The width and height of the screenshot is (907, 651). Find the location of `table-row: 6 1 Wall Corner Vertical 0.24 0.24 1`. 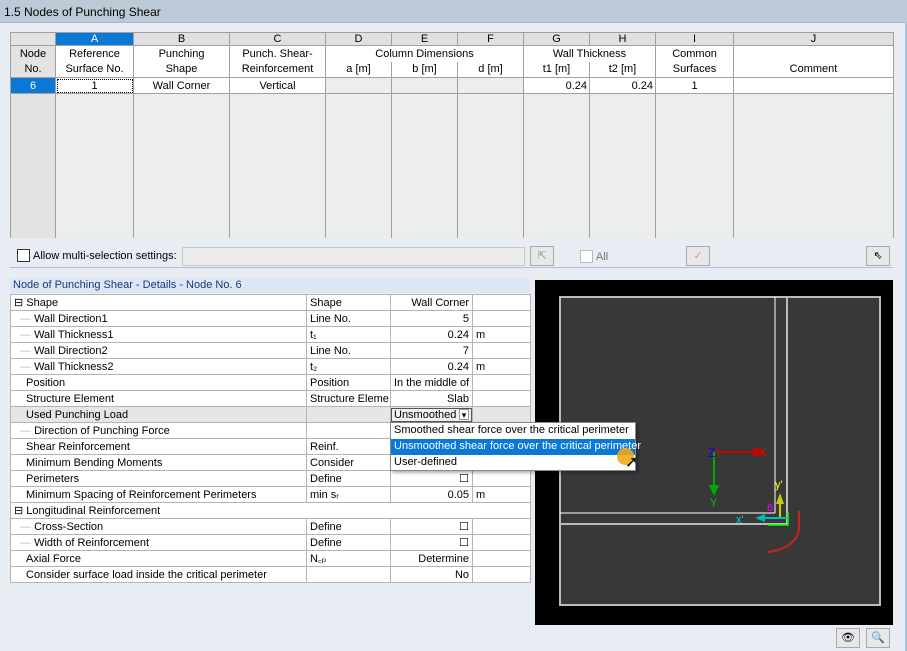

table-row: 6 1 Wall Corner Vertical 0.24 0.24 1 is located at coordinates (452, 85).